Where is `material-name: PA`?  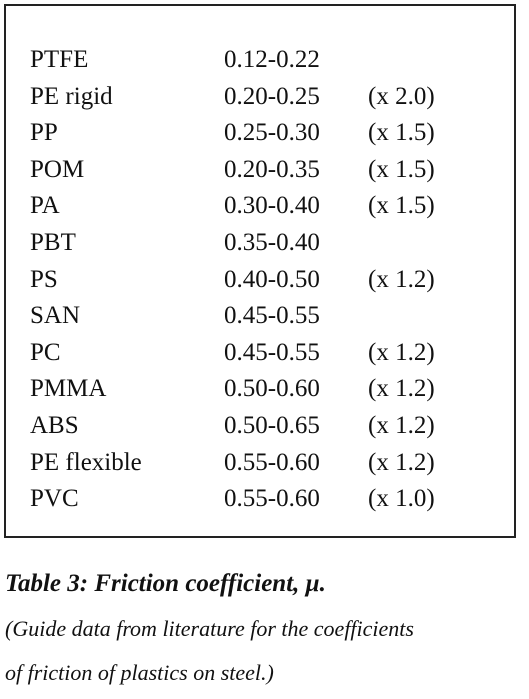
material-name: PA is located at coordinates (45, 206).